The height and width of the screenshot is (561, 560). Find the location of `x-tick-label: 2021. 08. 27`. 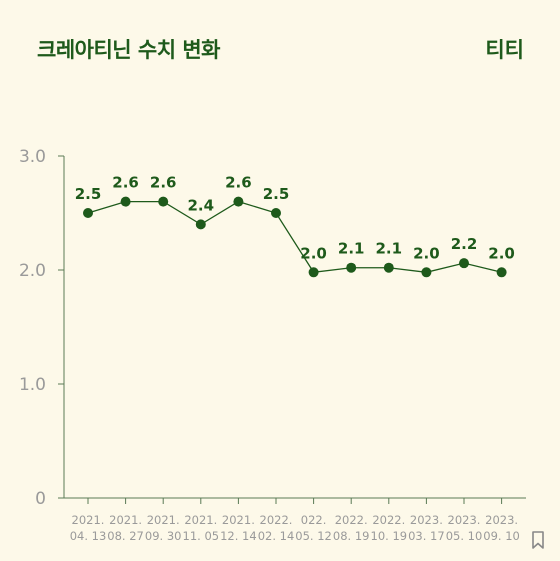

x-tick-label: 2021. 08. 27 is located at coordinates (125, 528).